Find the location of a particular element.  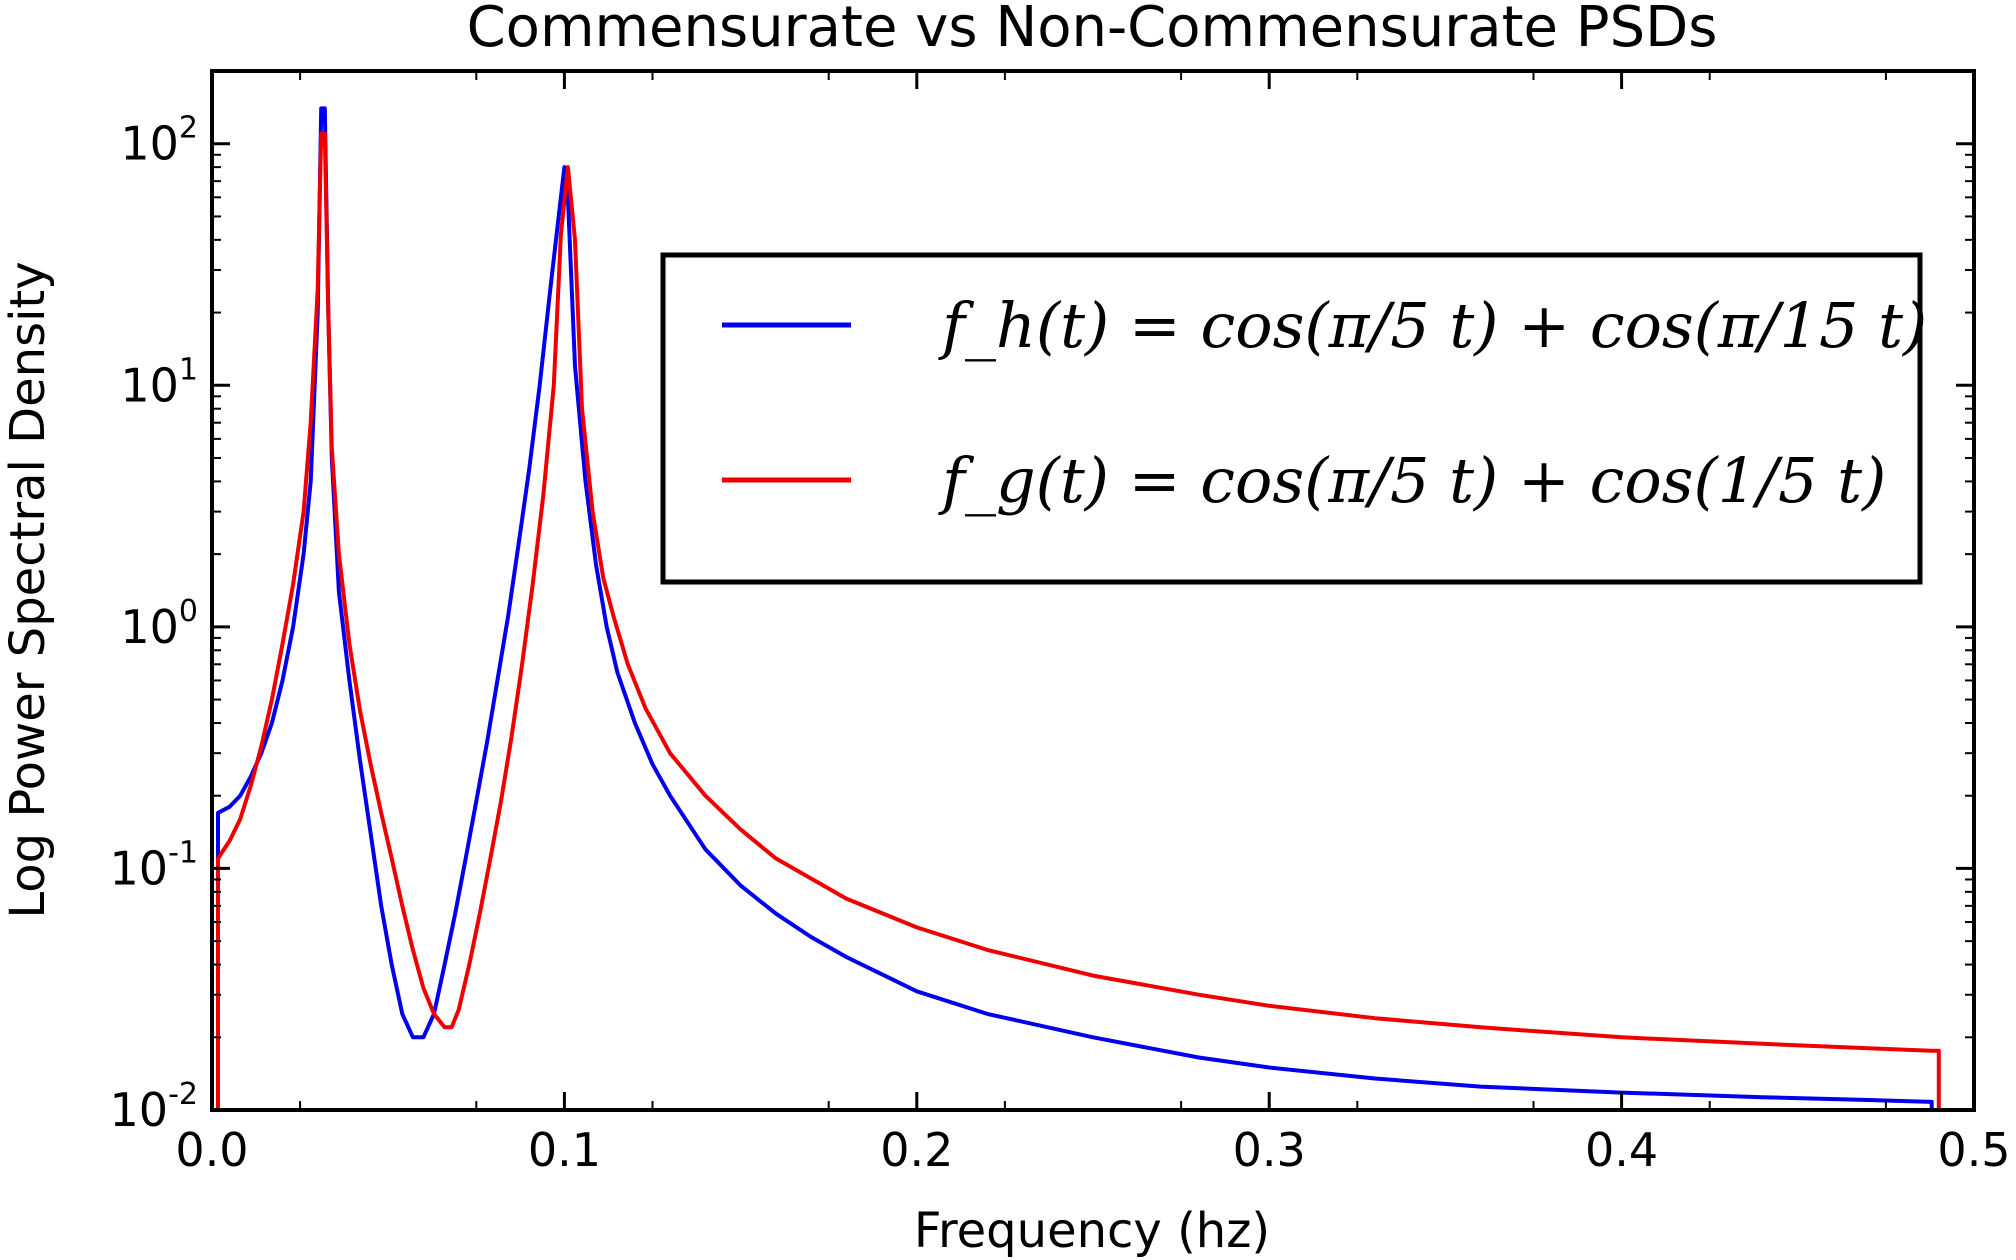

x-tick-label: 0.2 is located at coordinates (916, 1150).